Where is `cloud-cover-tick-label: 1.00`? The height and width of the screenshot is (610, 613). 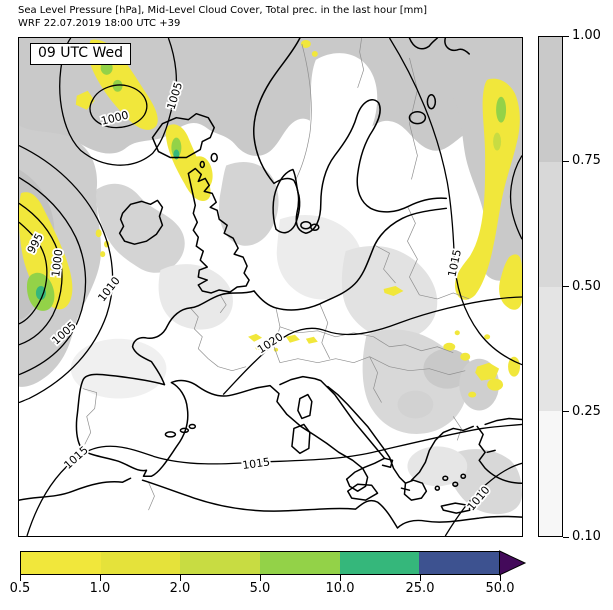
cloud-cover-tick-label: 1.00 is located at coordinates (586, 35).